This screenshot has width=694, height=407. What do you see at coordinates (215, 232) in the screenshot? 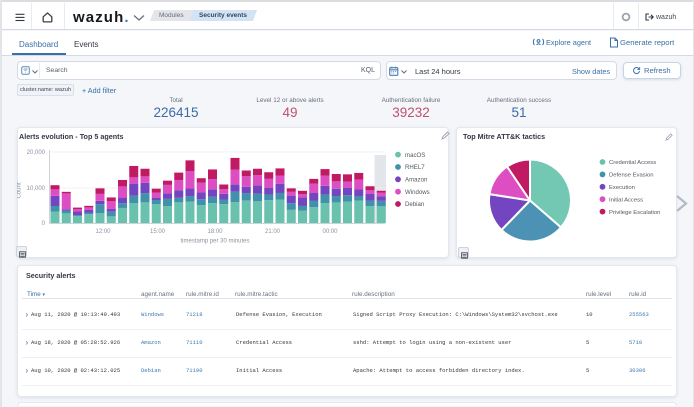
I see `svg-text: 18:00` at bounding box center [215, 232].